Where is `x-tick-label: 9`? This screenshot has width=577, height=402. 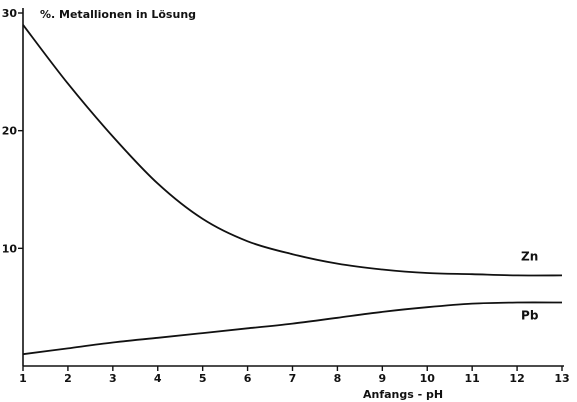 x-tick-label: 9 is located at coordinates (383, 378).